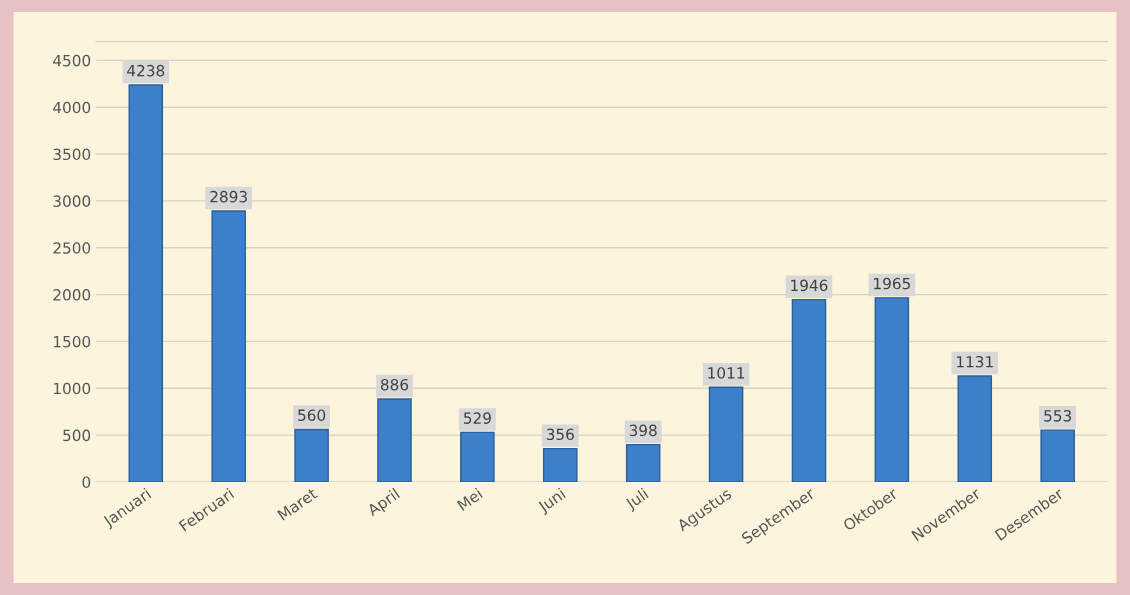 The image size is (1130, 595). Describe the element at coordinates (892, 283) in the screenshot. I see `data-label: 1965` at that location.